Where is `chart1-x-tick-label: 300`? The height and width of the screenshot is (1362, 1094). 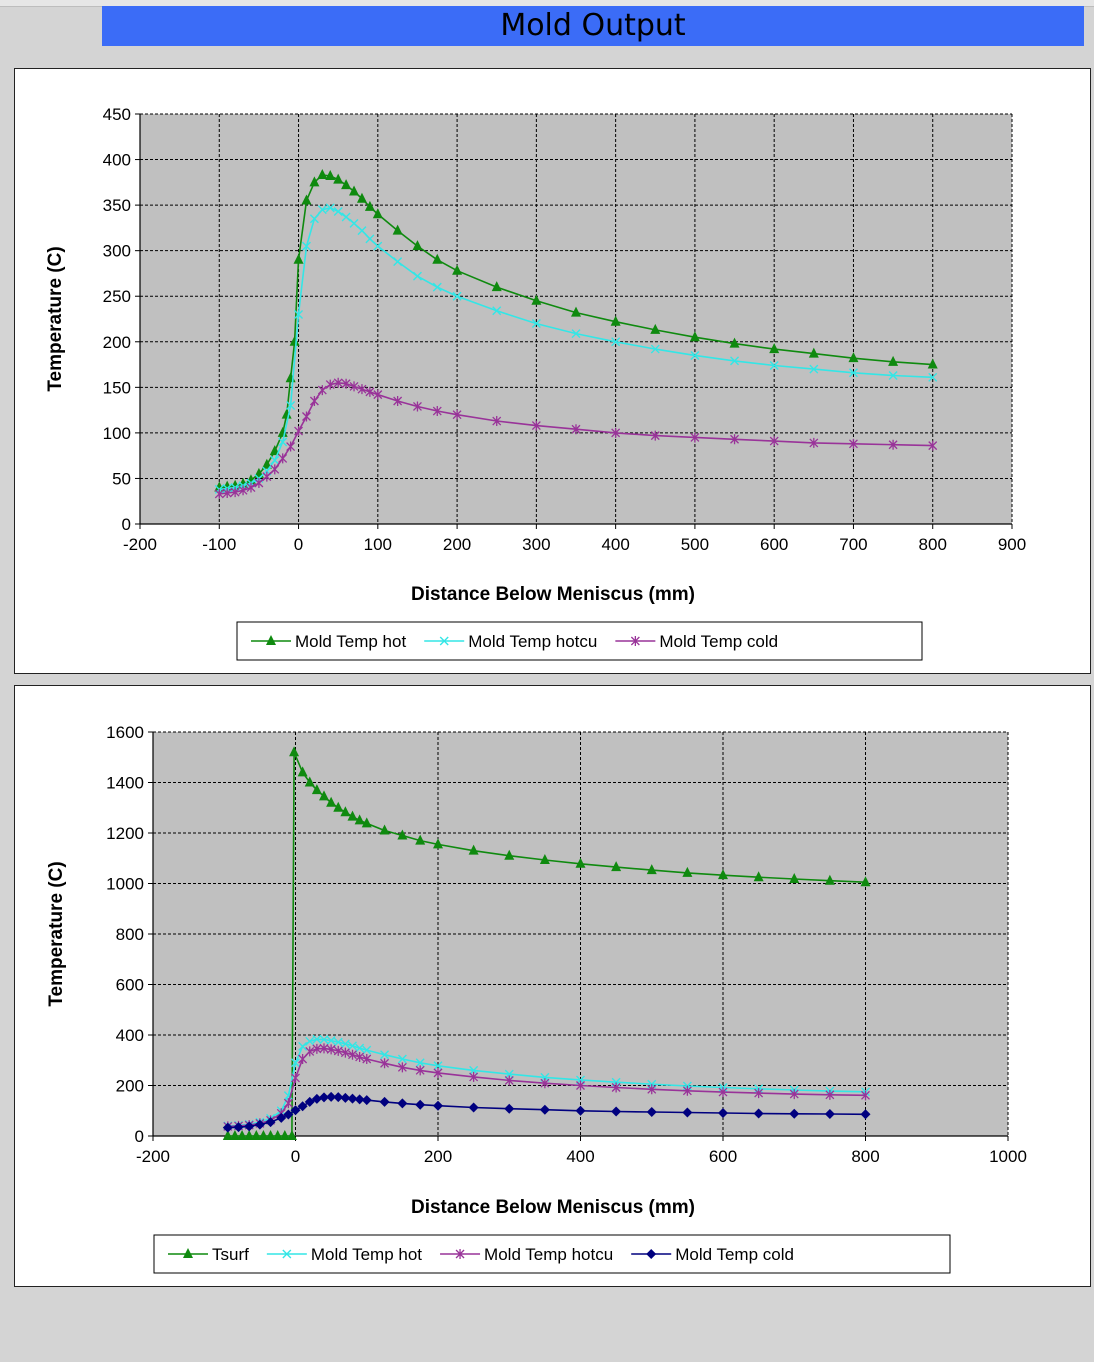
chart1-x-tick-label: 300 is located at coordinates (536, 544).